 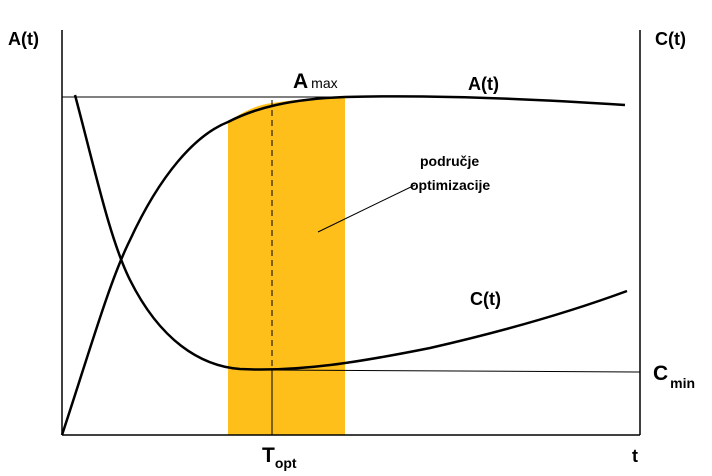 I want to click on topt-label: Topt, so click(x=279, y=457).